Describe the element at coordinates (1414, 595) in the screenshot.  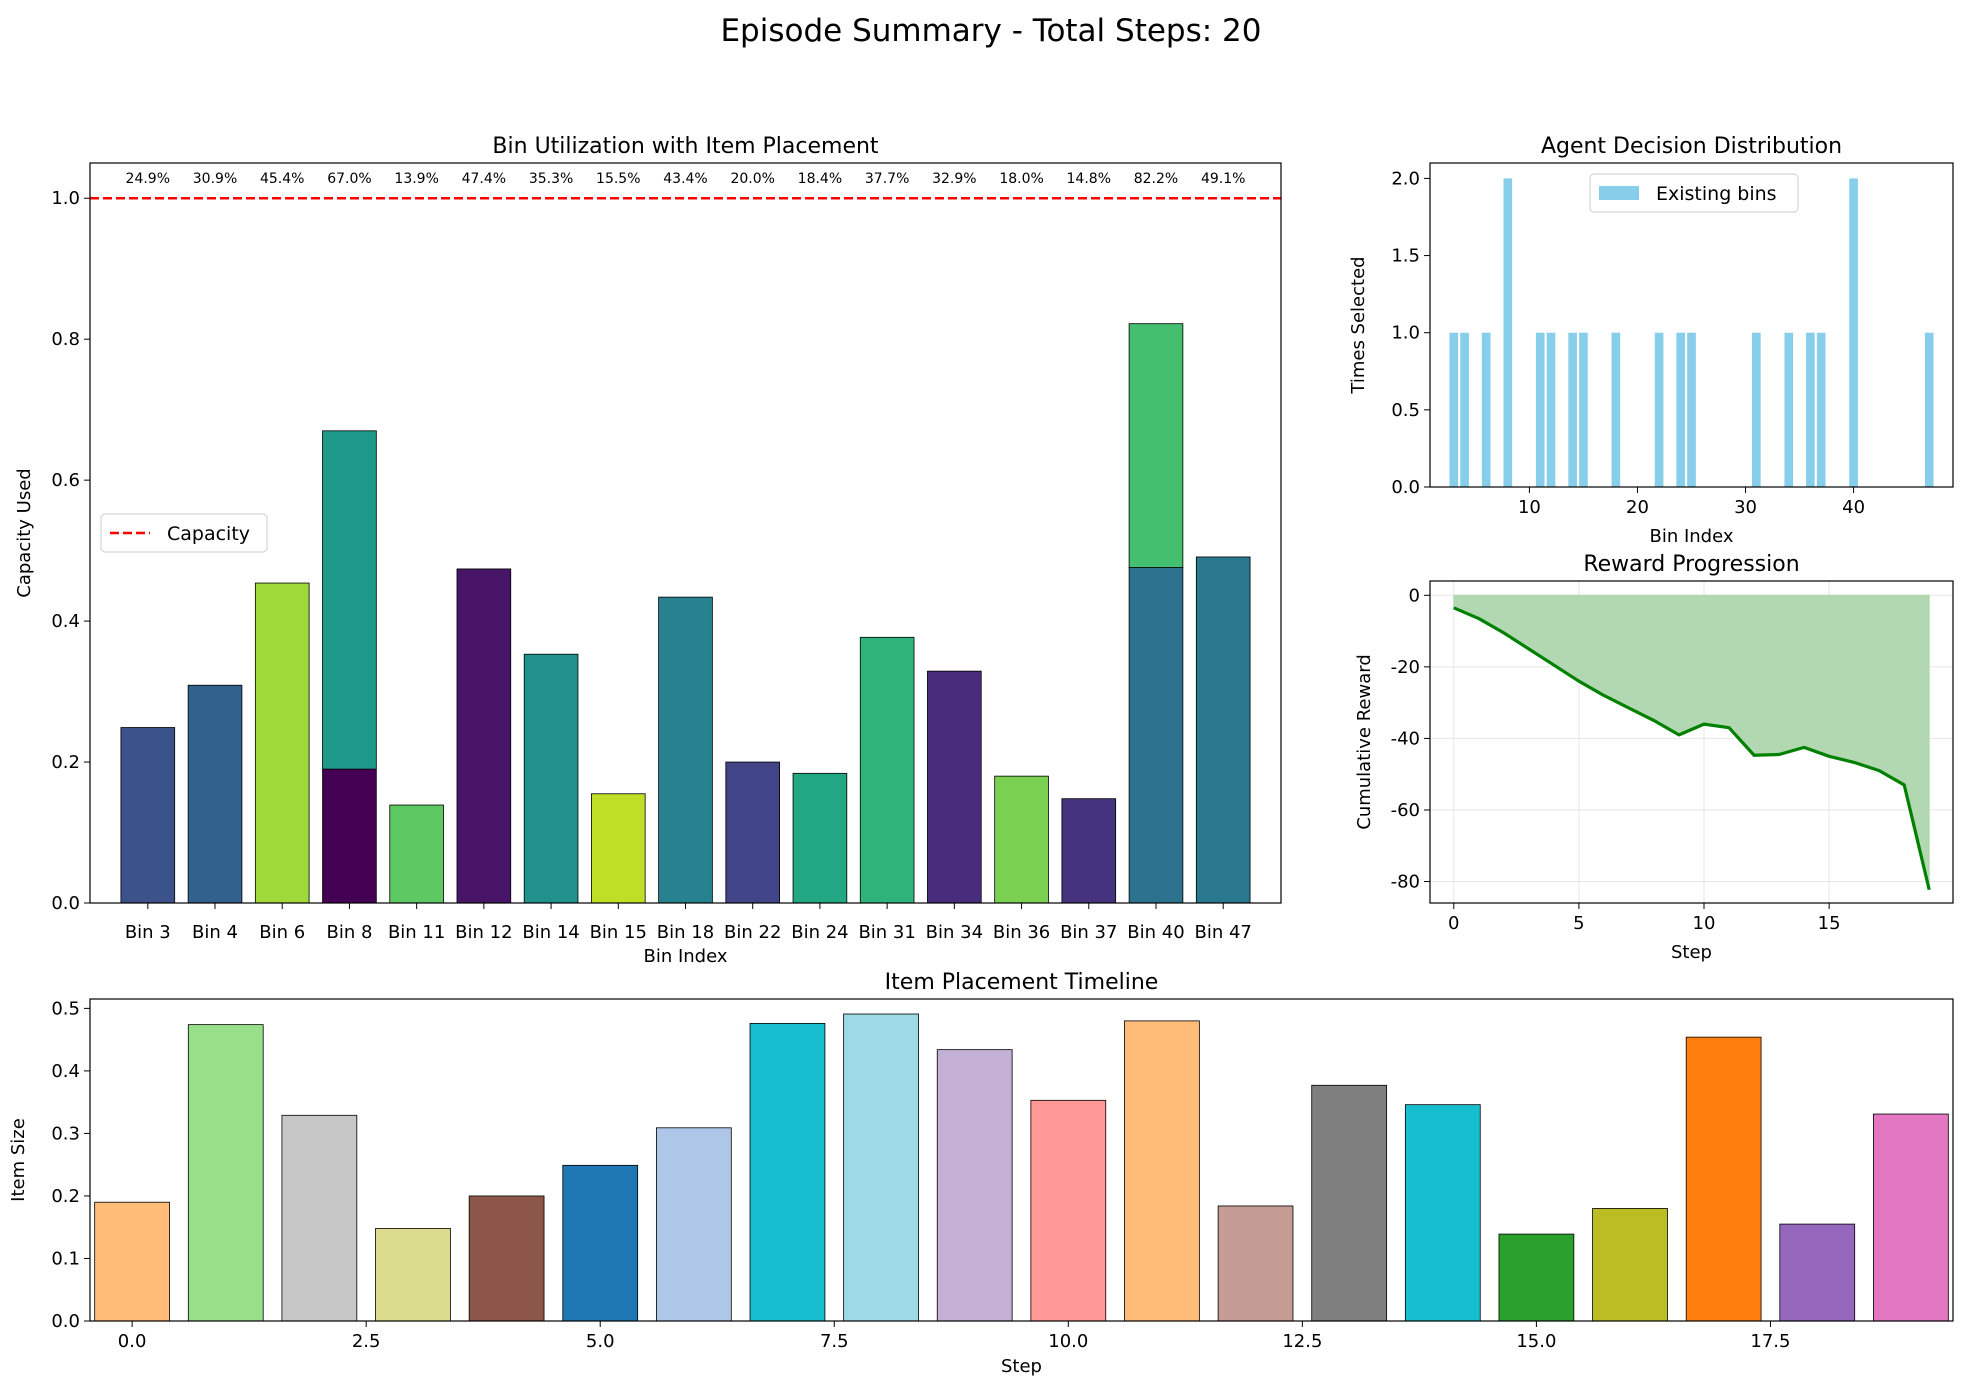
I see `y-tick-label: 0` at that location.